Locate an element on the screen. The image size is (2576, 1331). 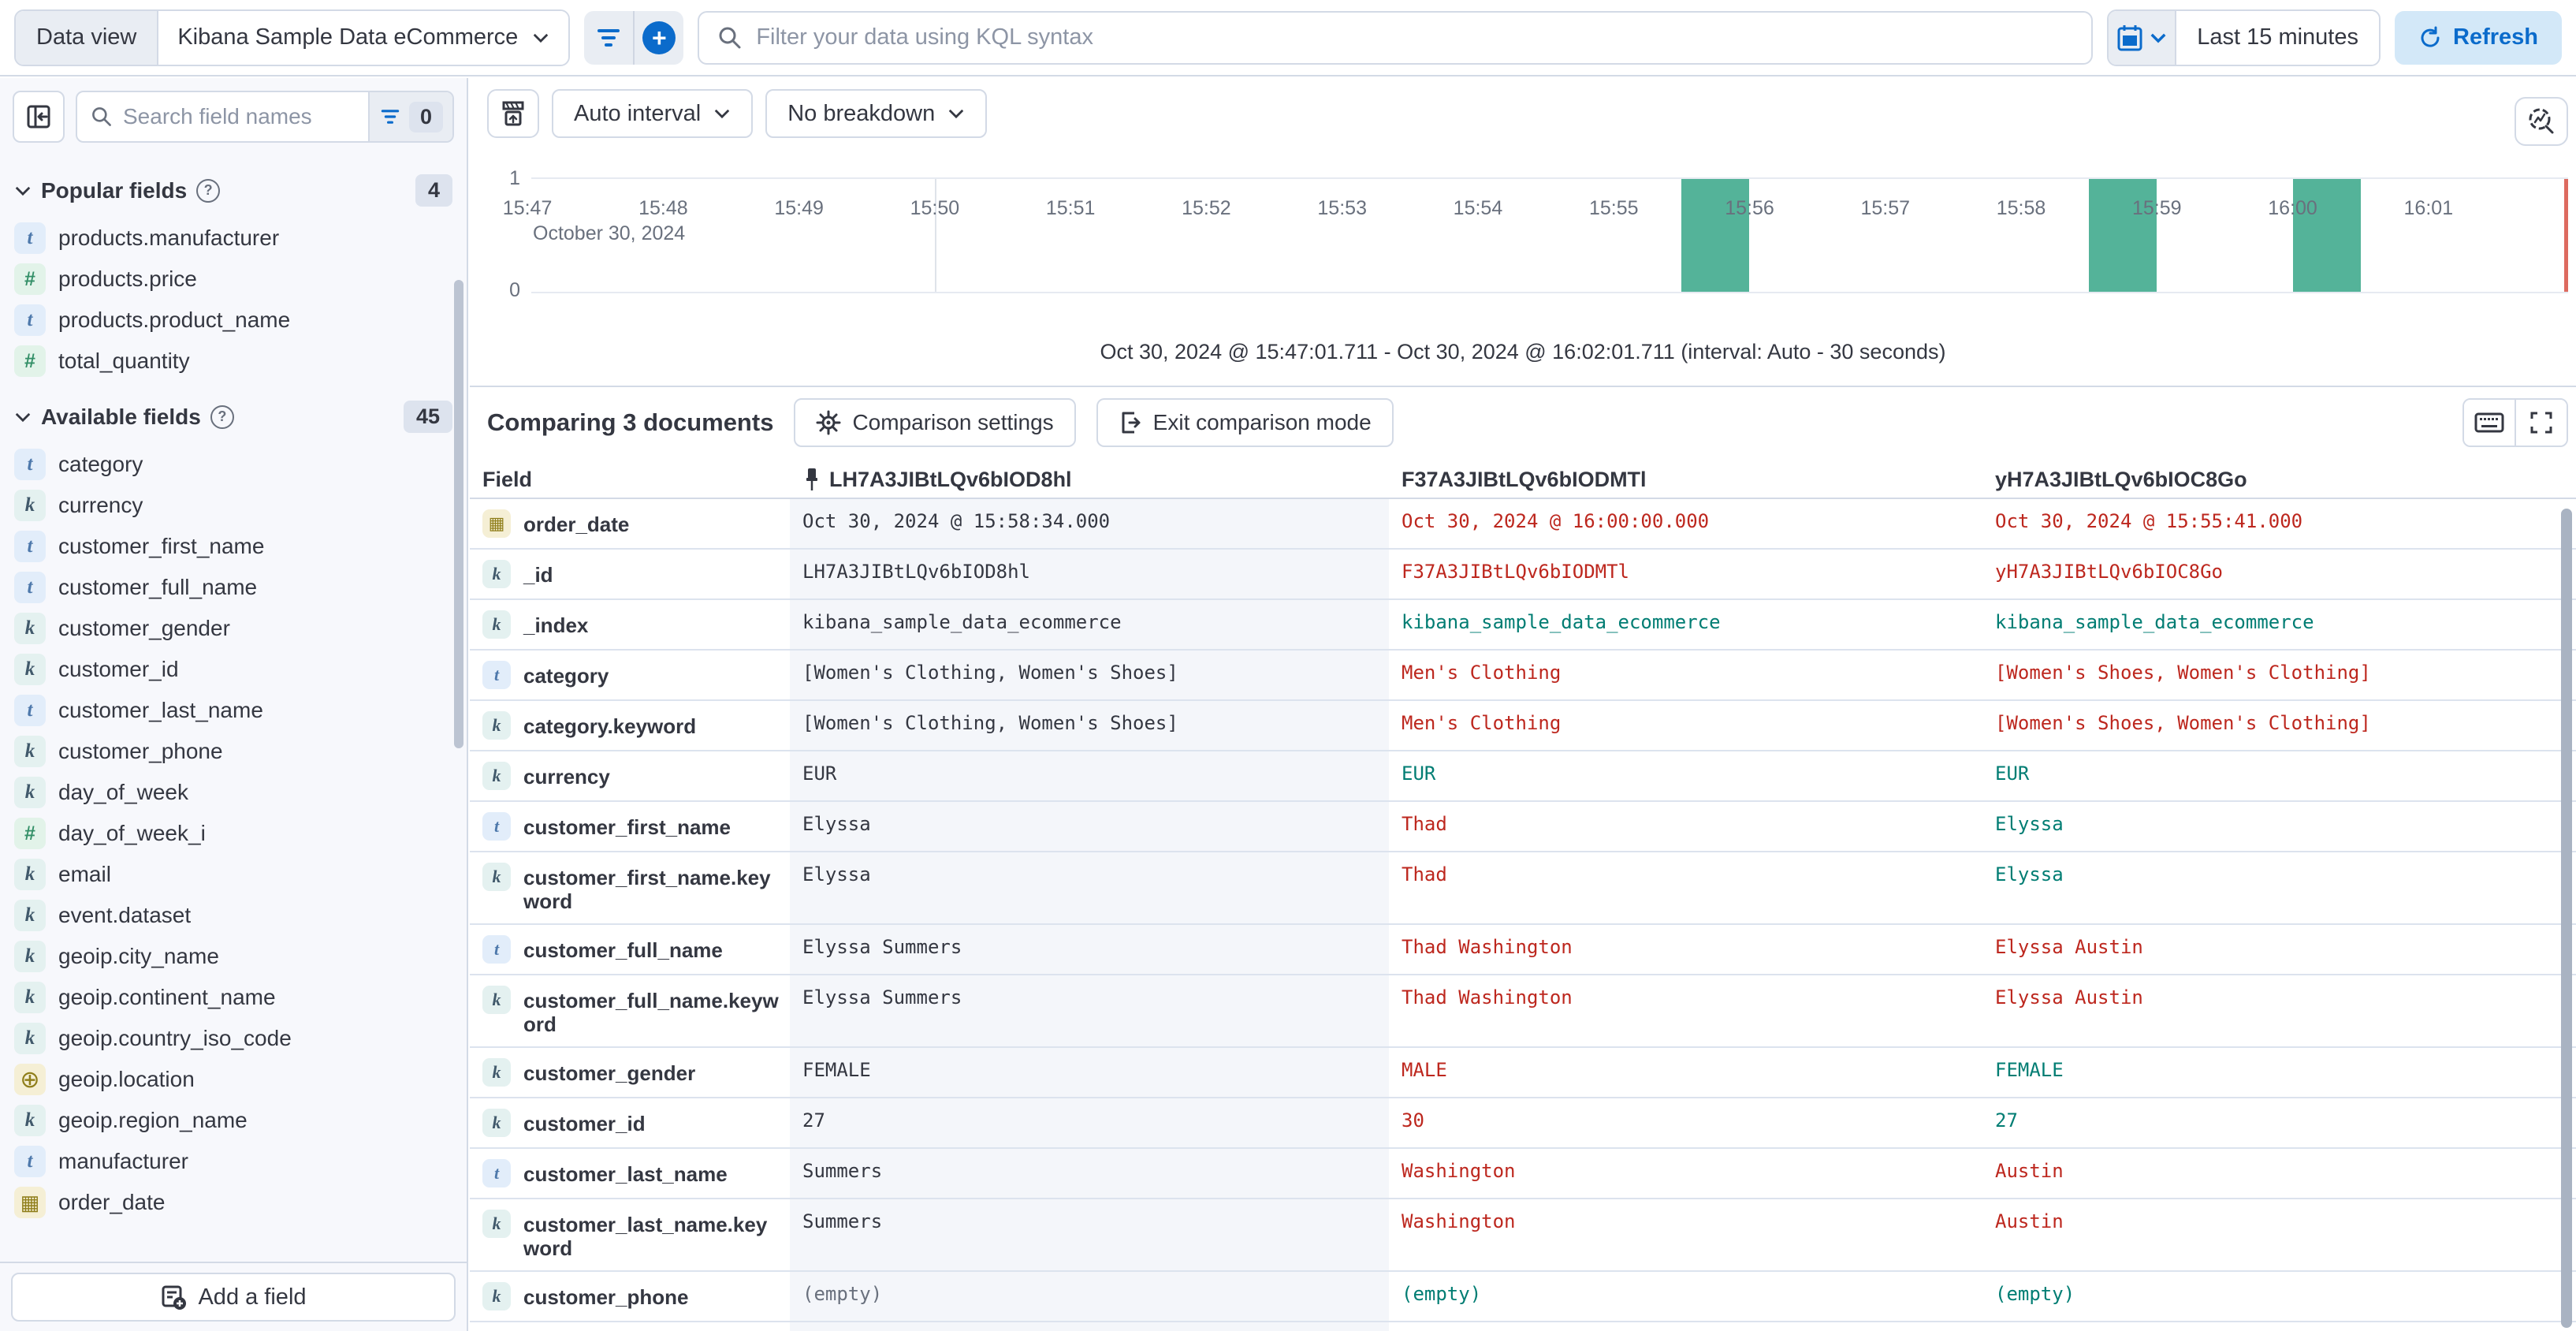
field-name-cell: k category.keyword is located at coordinates (630, 725).